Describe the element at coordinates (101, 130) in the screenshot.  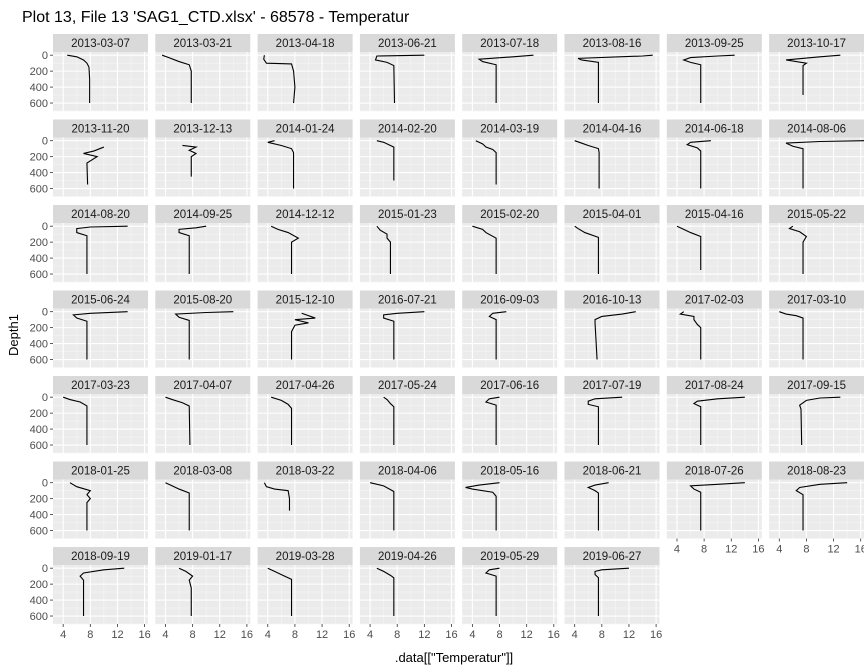
I see `facet-label: 2013-11-20` at that location.